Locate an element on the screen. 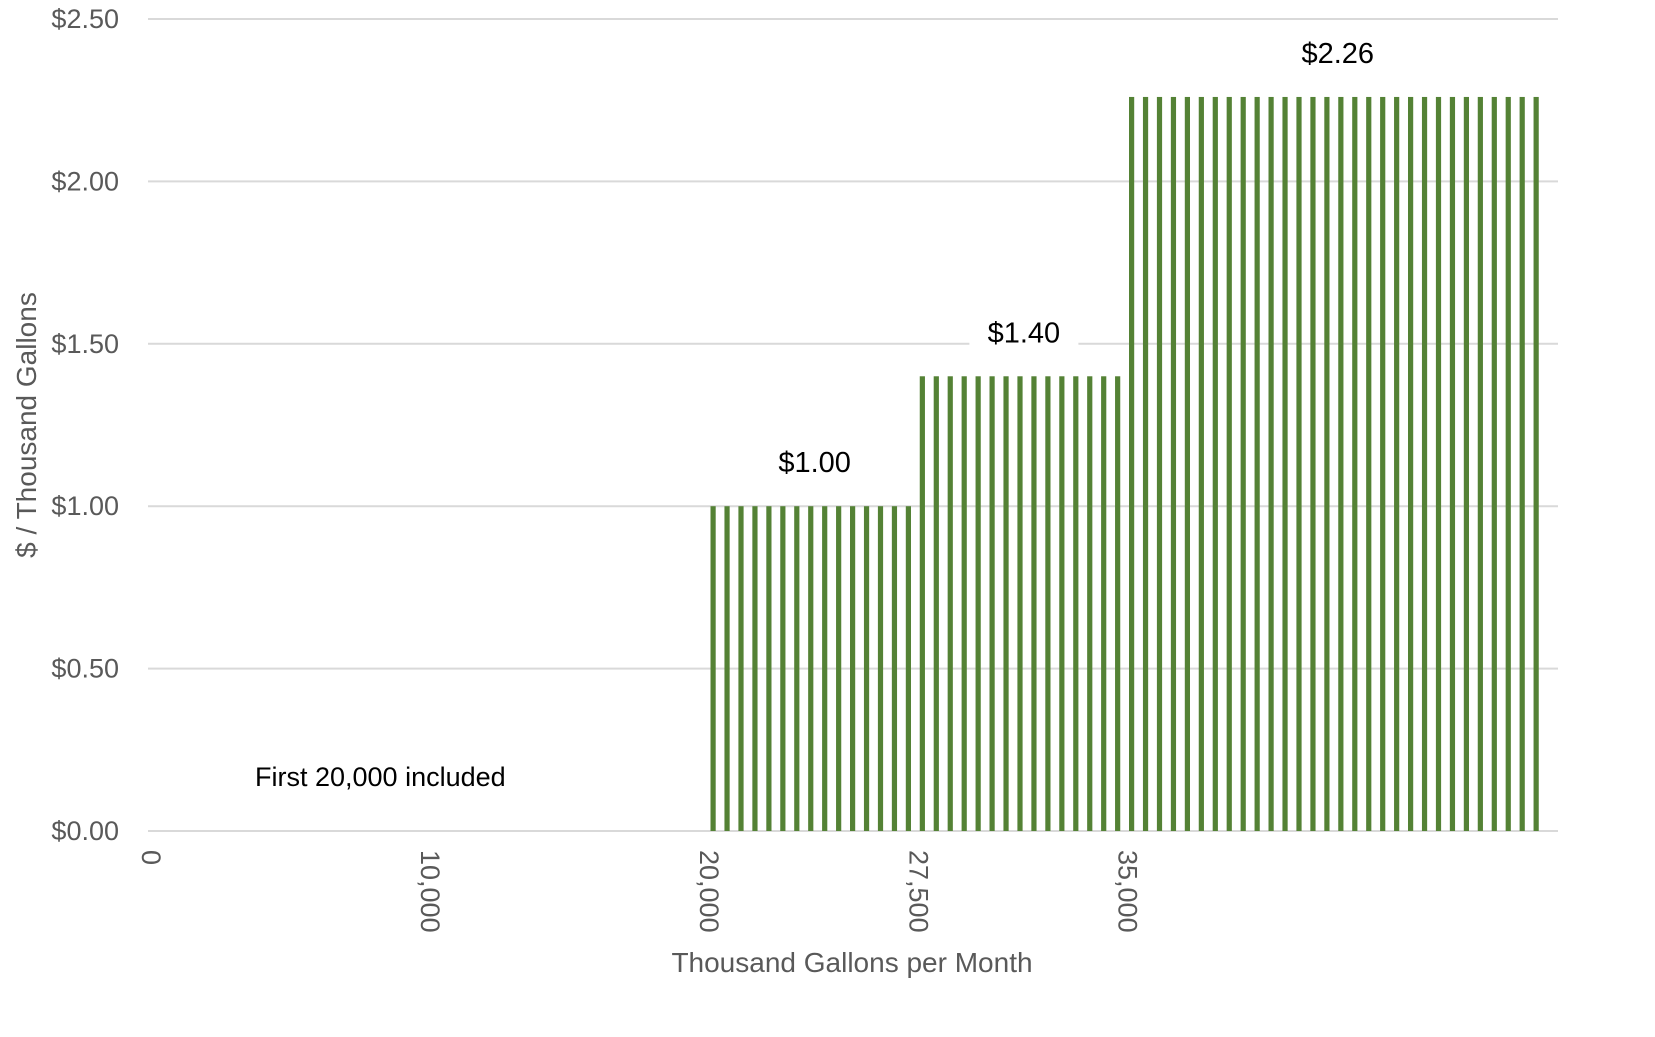  x-tick-label: 35,000 is located at coordinates (1128, 891).